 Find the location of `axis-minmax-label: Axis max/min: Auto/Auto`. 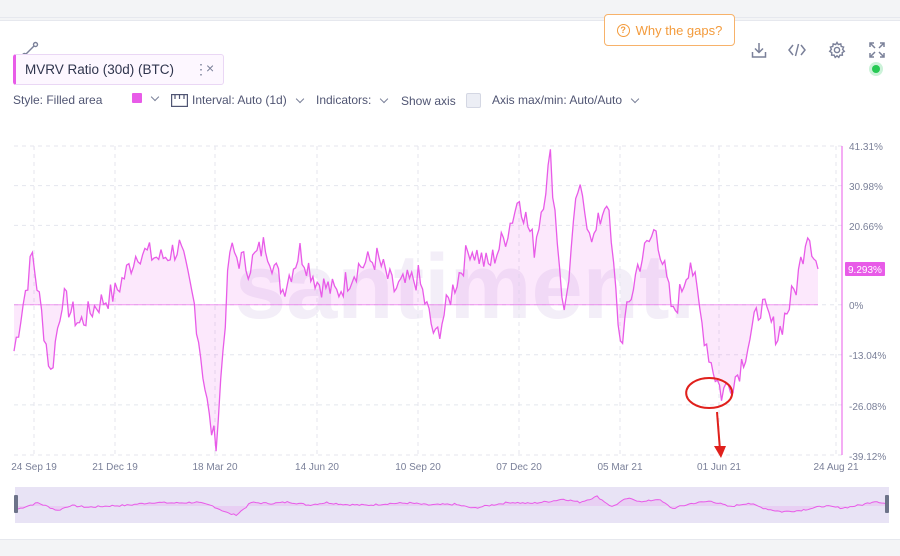

axis-minmax-label: Axis max/min: Auto/Auto is located at coordinates (557, 100).